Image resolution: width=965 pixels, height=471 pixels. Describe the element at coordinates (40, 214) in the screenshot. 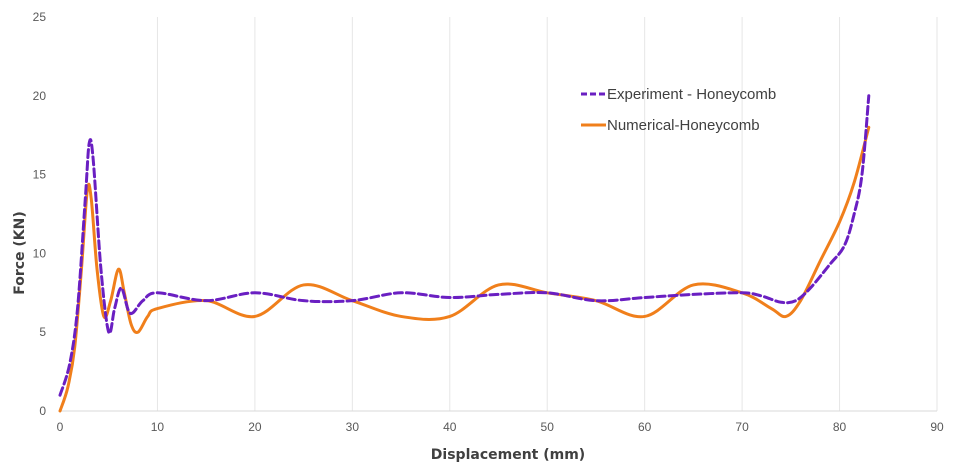

I see `y-tick-labels: 0 5 10 15 20 25` at that location.